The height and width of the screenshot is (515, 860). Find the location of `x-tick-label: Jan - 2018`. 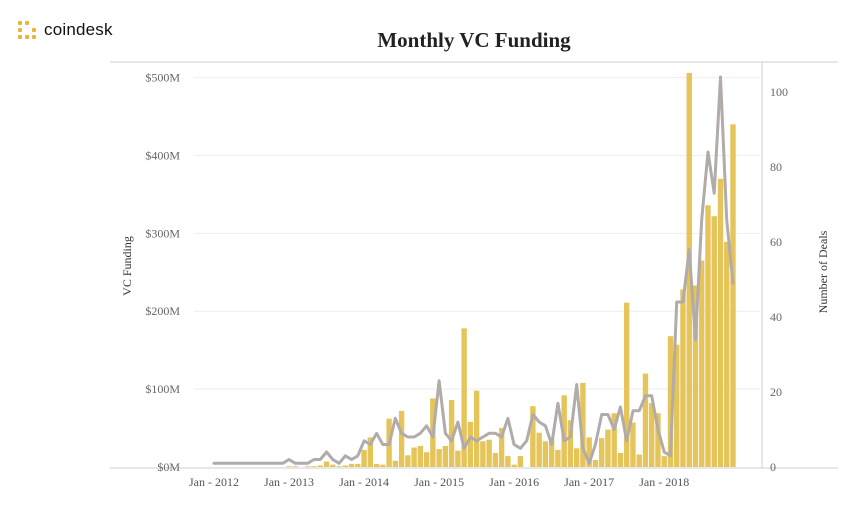

x-tick-label: Jan - 2018 is located at coordinates (664, 482).